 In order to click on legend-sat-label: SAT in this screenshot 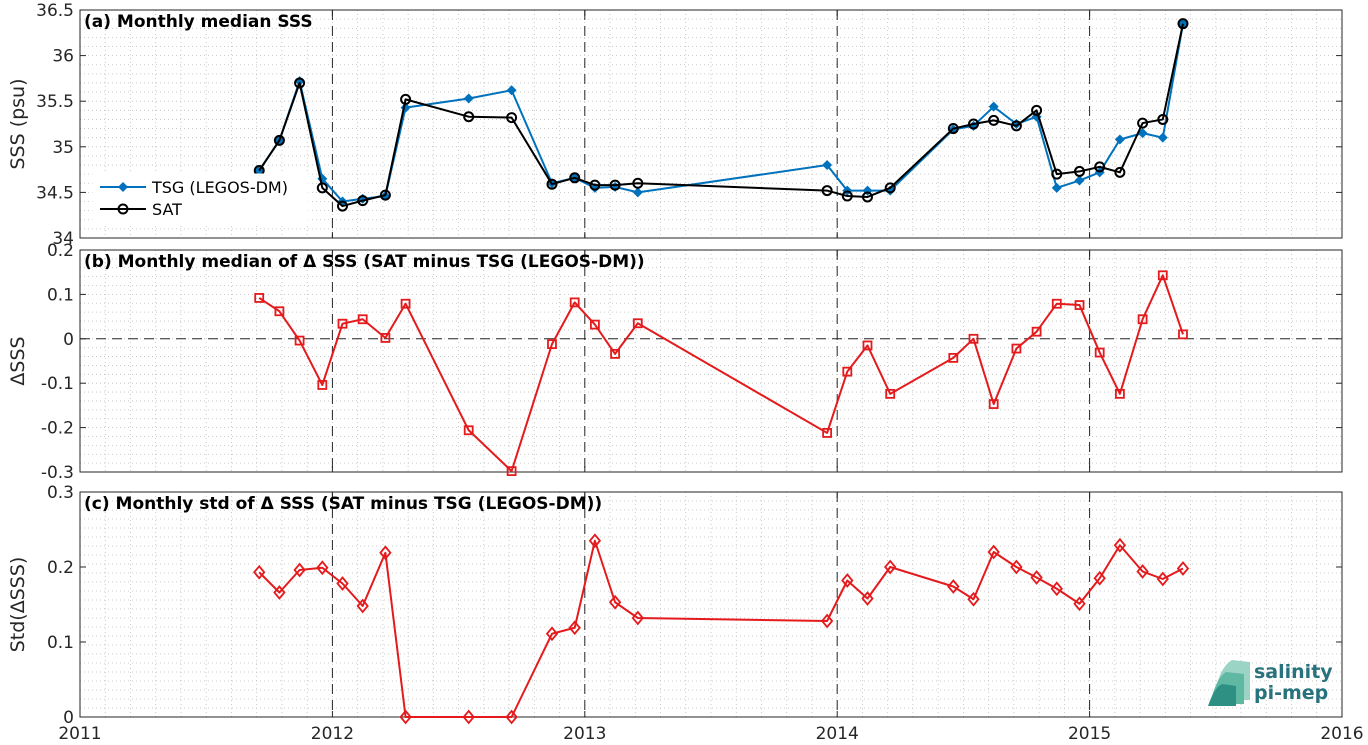, I will do `click(167, 209)`.